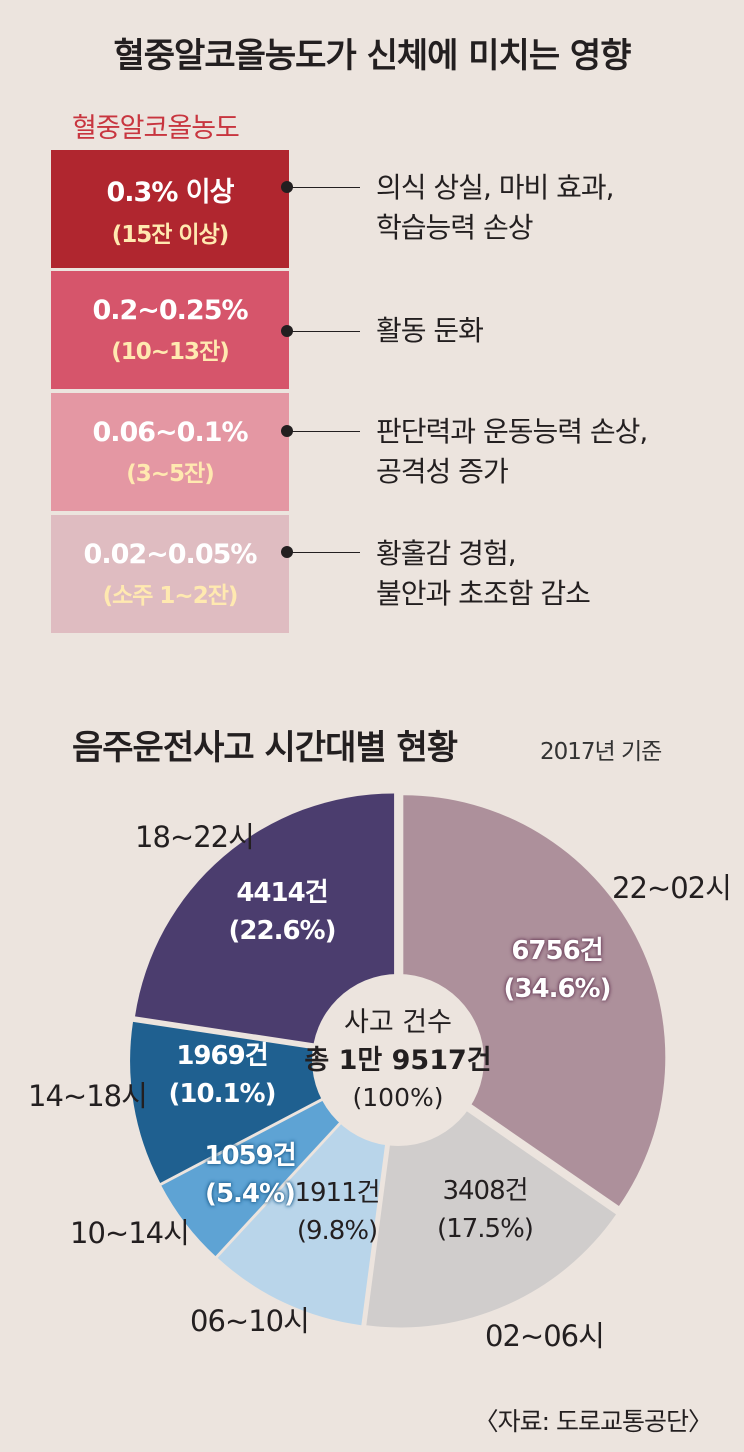 The image size is (744, 1452). What do you see at coordinates (88, 1096) in the screenshot?
I see `time-label-14-18: 14~18시` at bounding box center [88, 1096].